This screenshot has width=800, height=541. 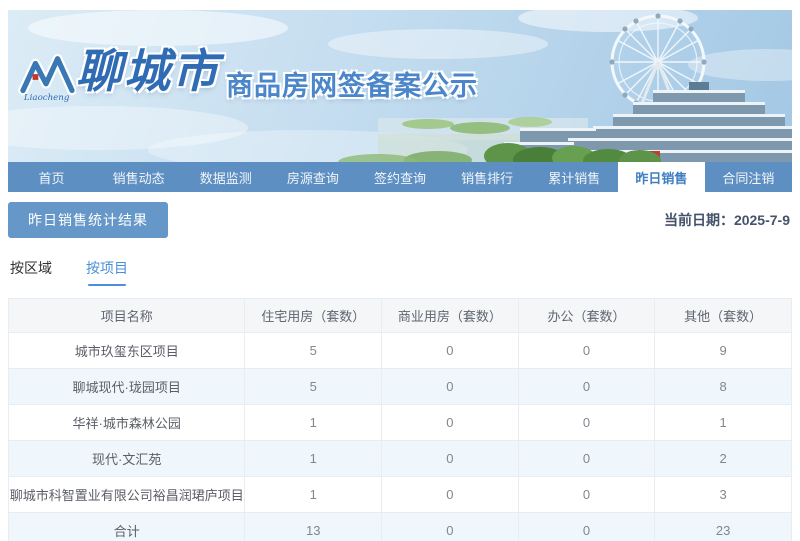 What do you see at coordinates (723, 526) in the screenshot?
I see `cell-other-total: 23` at bounding box center [723, 526].